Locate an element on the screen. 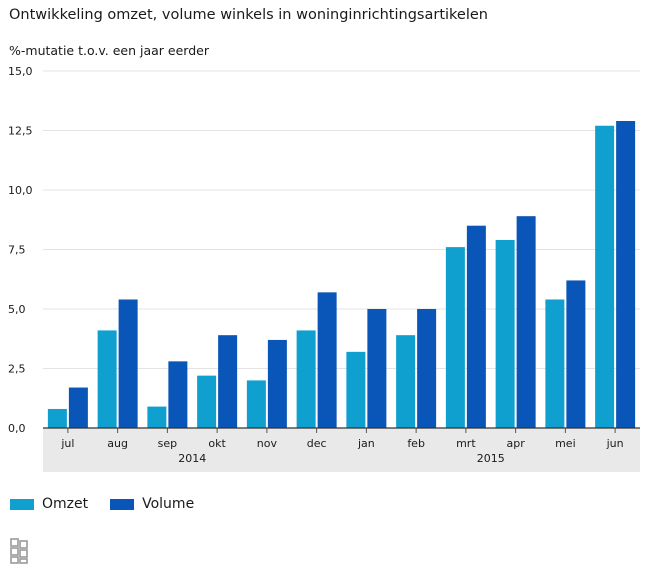  bar-volume-aug is located at coordinates (128, 363).